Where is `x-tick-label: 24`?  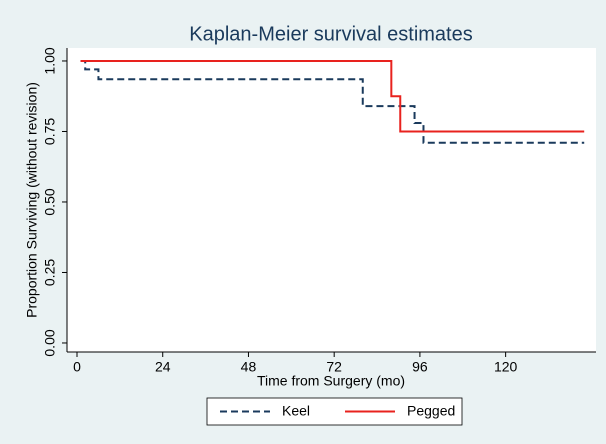 x-tick-label: 24 is located at coordinates (163, 367).